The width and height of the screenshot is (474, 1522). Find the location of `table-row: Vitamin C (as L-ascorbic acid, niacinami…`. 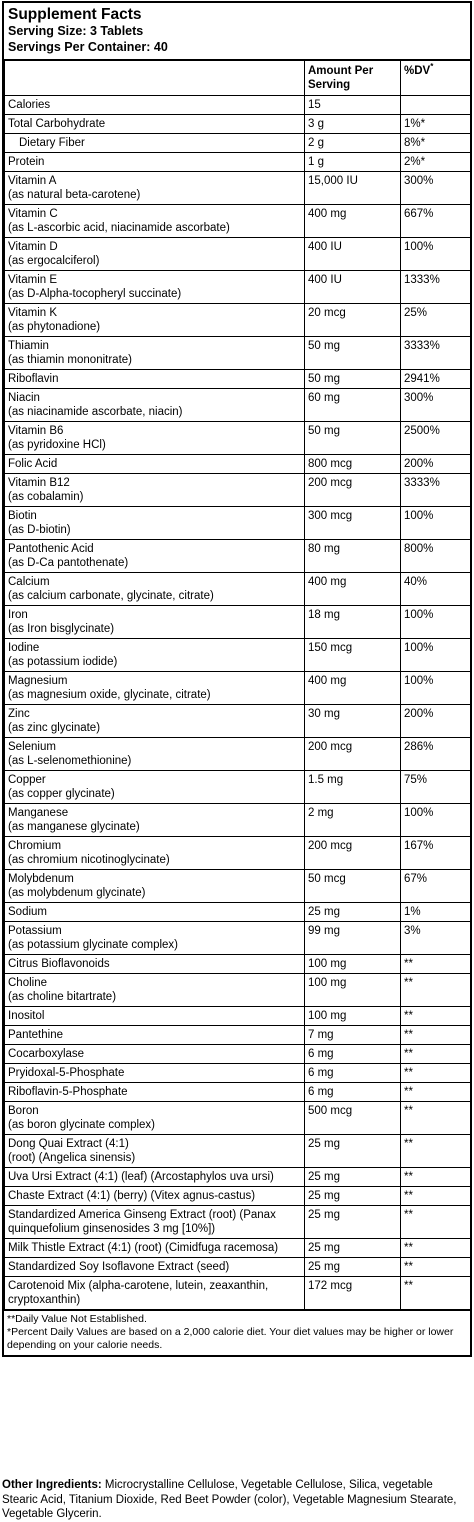

table-row: Vitamin C (as L-ascorbic acid, niacinami… is located at coordinates (237, 221).